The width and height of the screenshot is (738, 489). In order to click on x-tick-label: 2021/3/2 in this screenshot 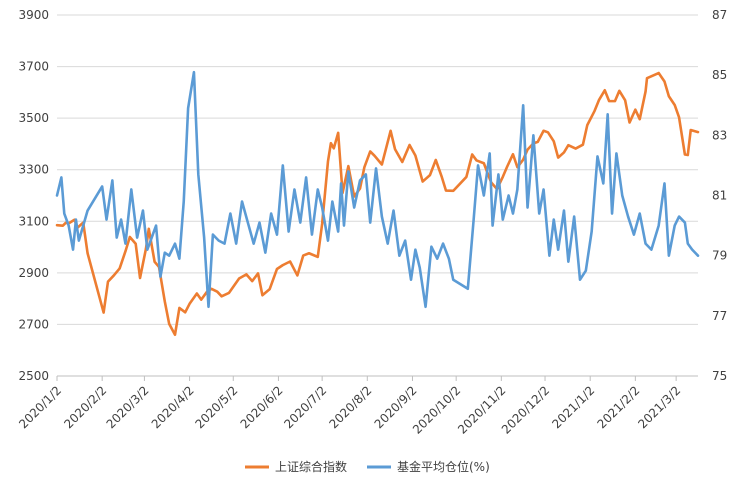, I will do `click(659, 407)`.